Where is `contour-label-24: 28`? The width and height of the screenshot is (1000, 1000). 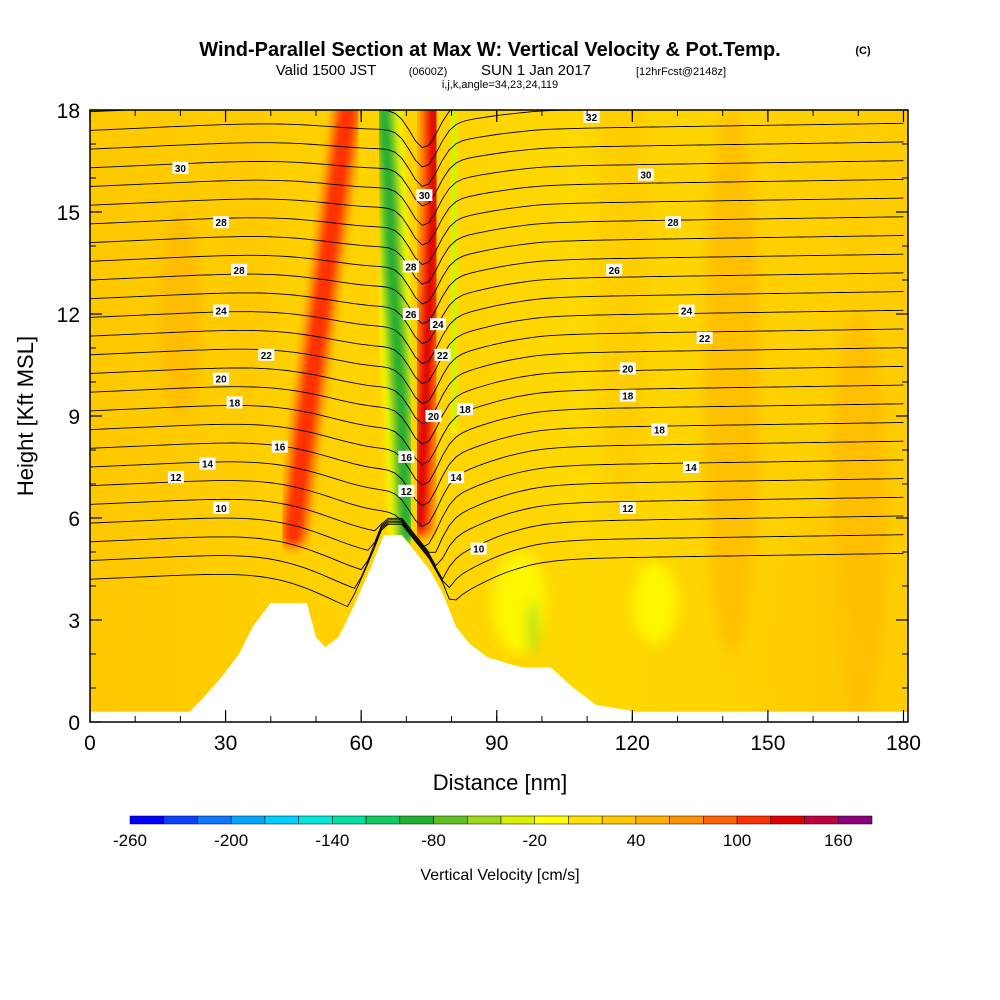 contour-label-24: 28 is located at coordinates (673, 222).